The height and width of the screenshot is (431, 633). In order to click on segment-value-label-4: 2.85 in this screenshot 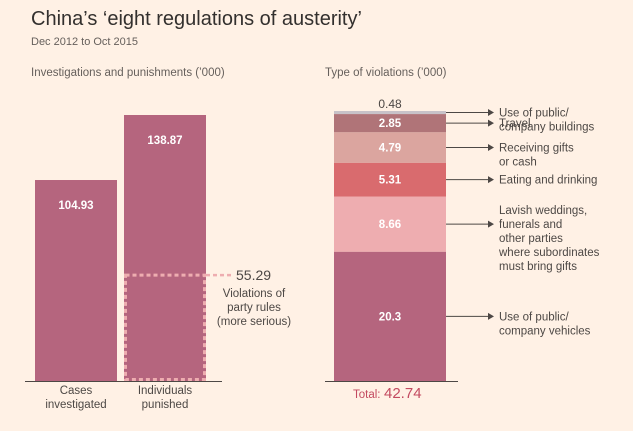, I will do `click(390, 124)`.